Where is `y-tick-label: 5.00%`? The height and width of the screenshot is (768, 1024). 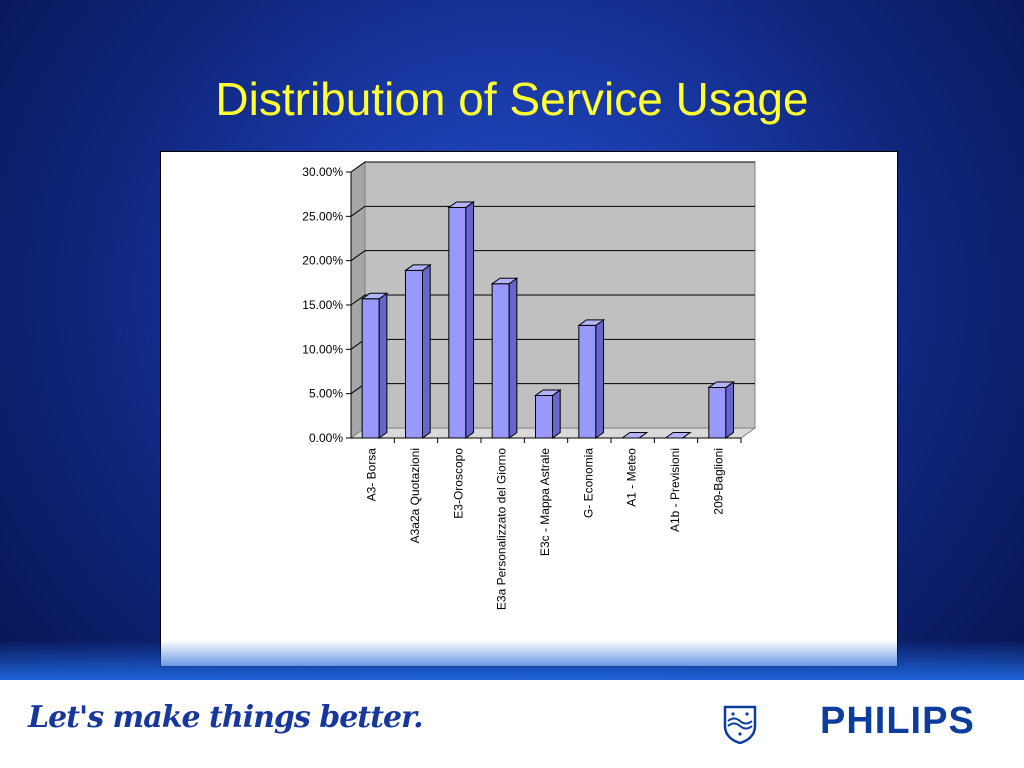
y-tick-label: 5.00% is located at coordinates (326, 394).